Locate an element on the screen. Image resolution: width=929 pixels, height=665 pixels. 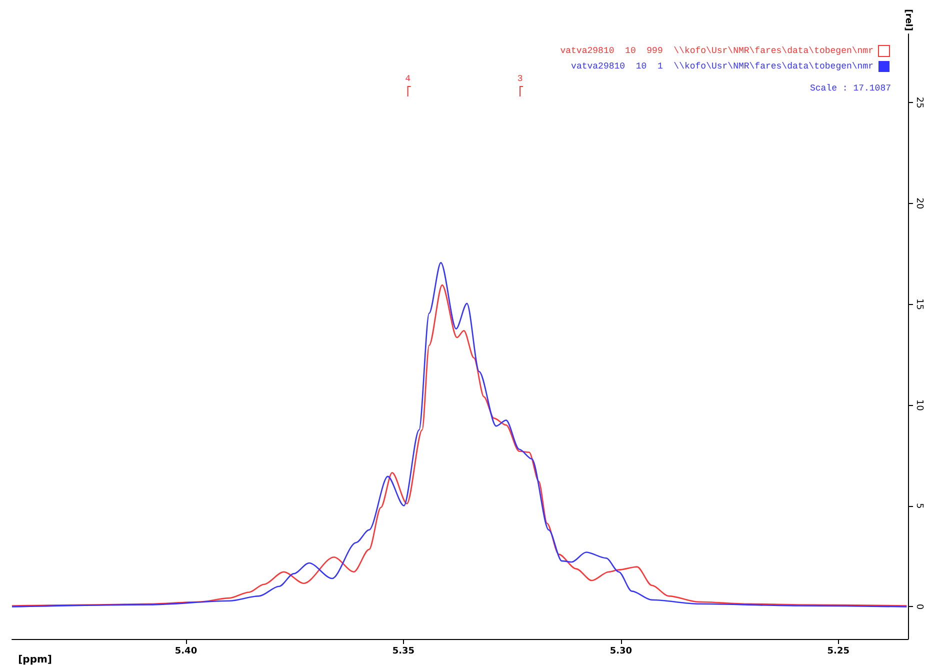
y-axis-title: [rel] is located at coordinates (908, 20).